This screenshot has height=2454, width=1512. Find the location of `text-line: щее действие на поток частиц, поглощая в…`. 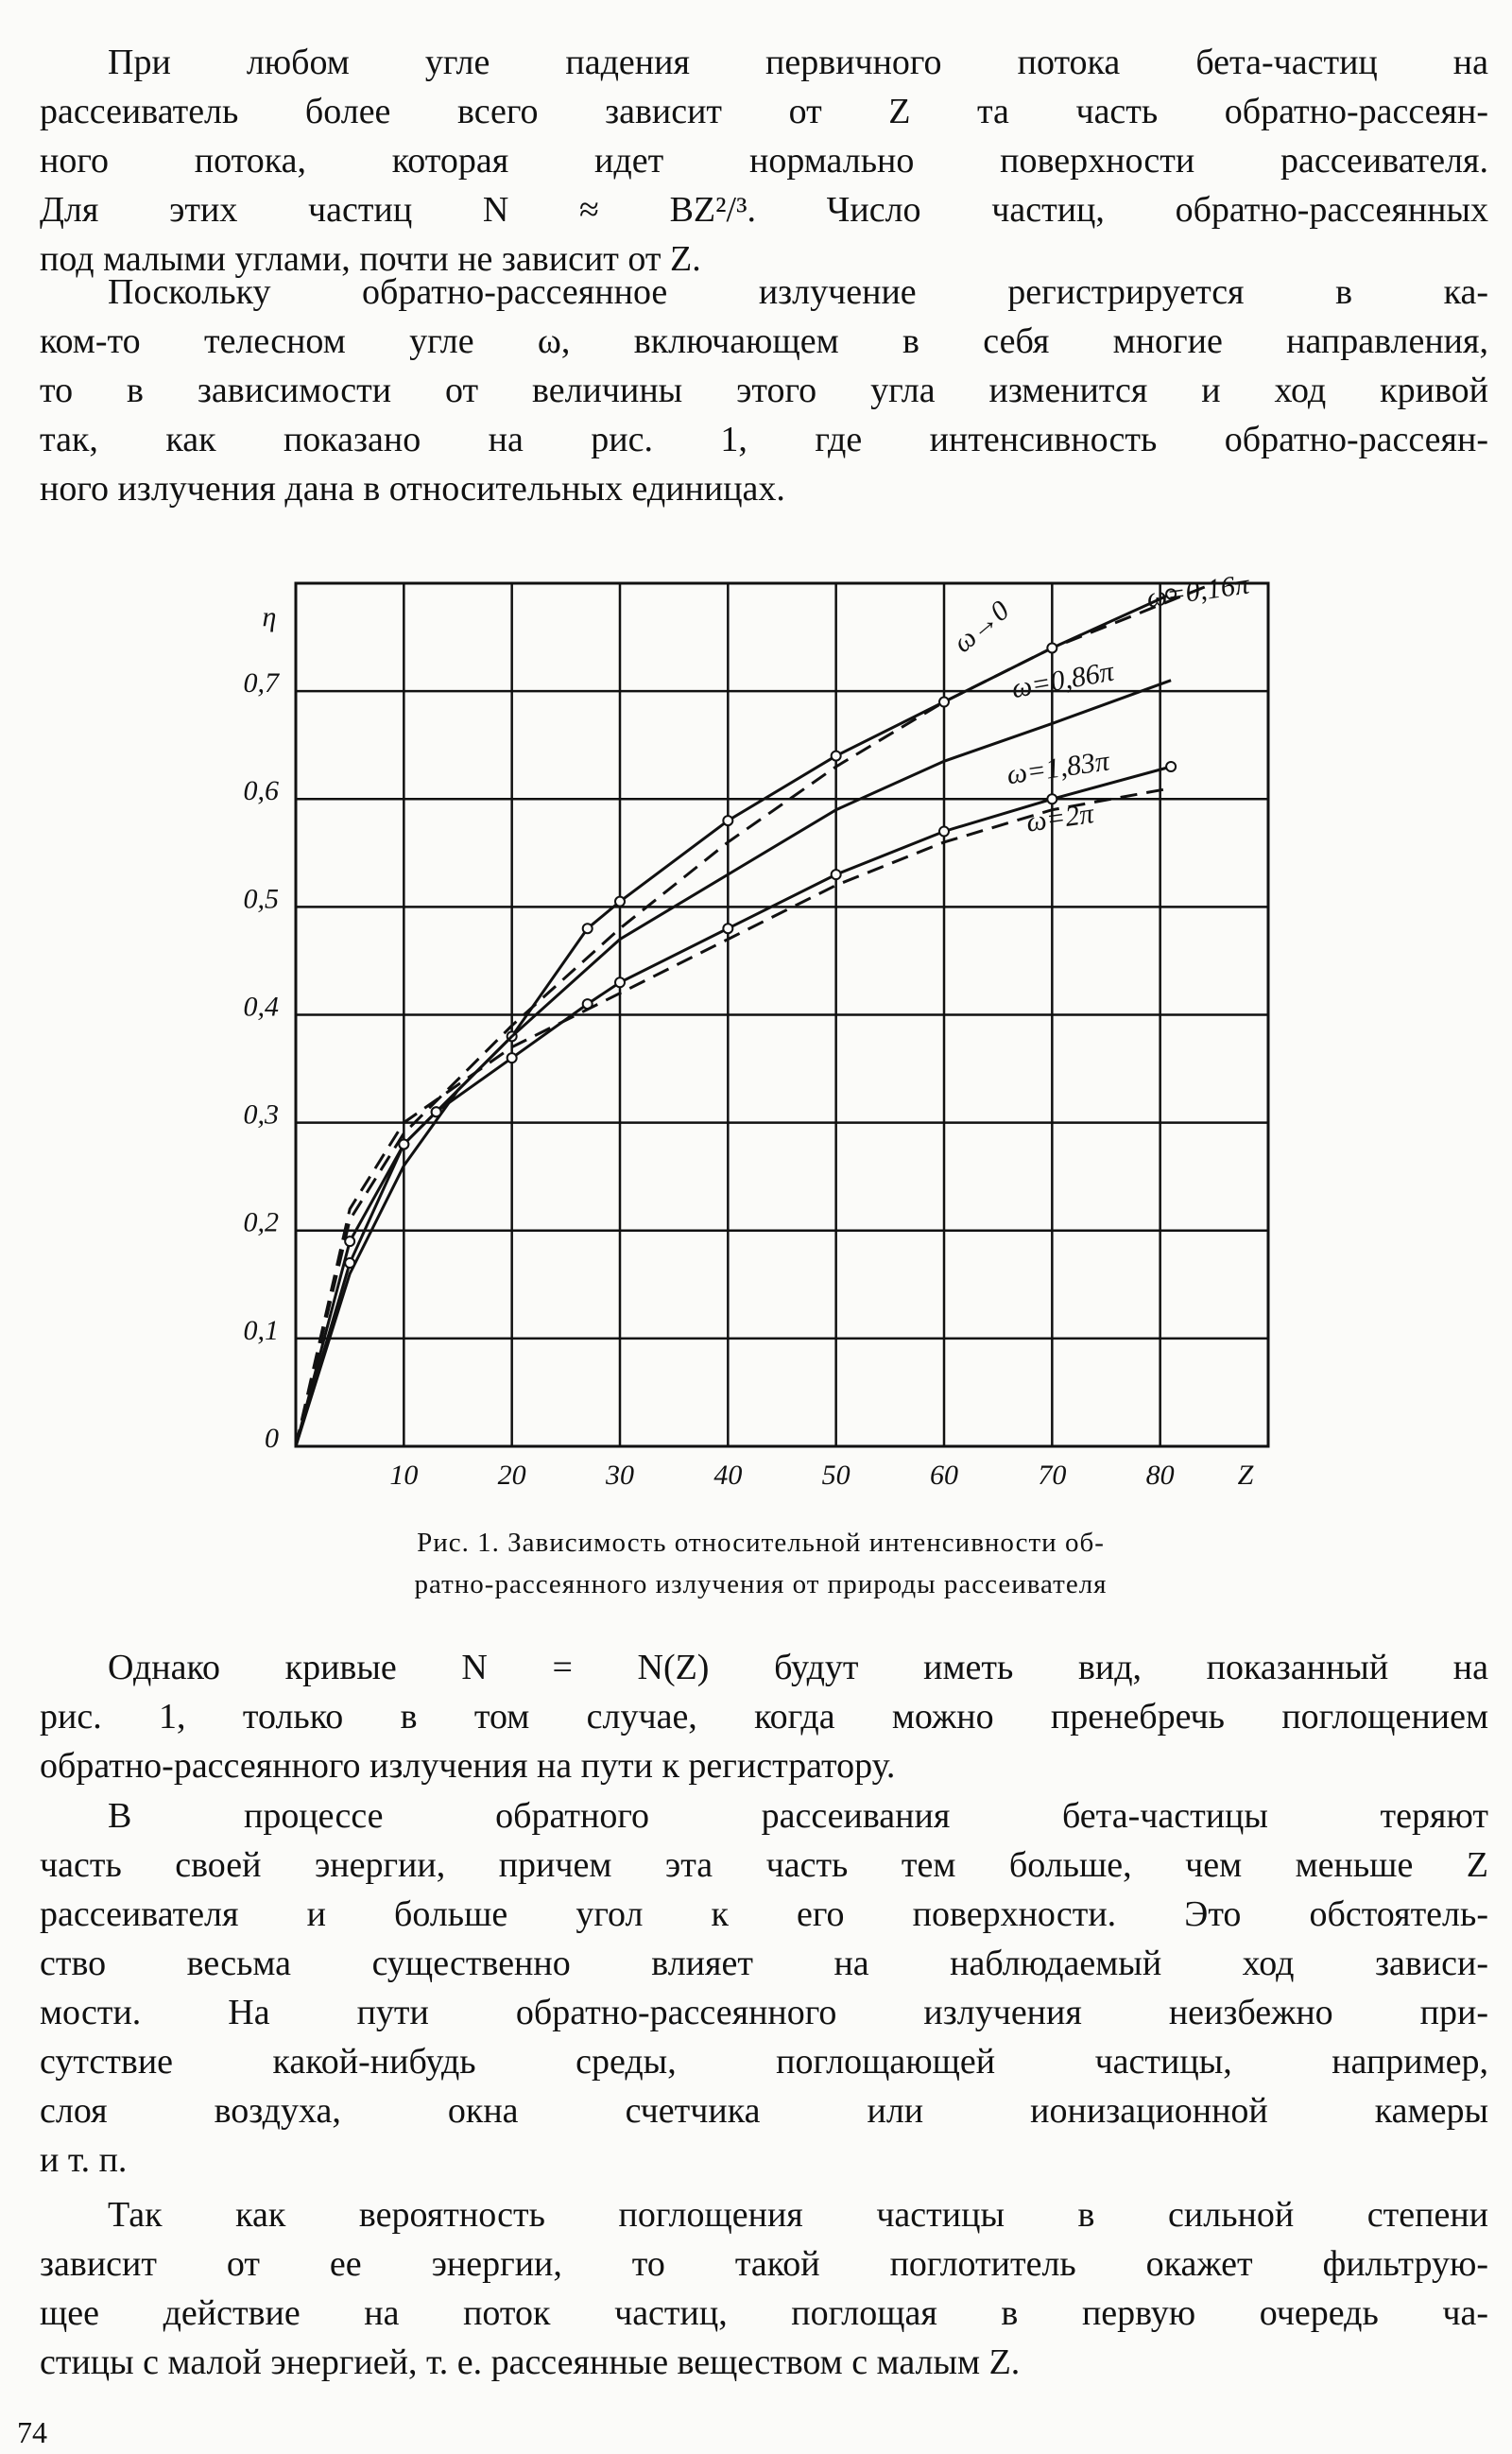

text-line: щее действие на поток частиц, поглощая в… is located at coordinates (764, 2313).